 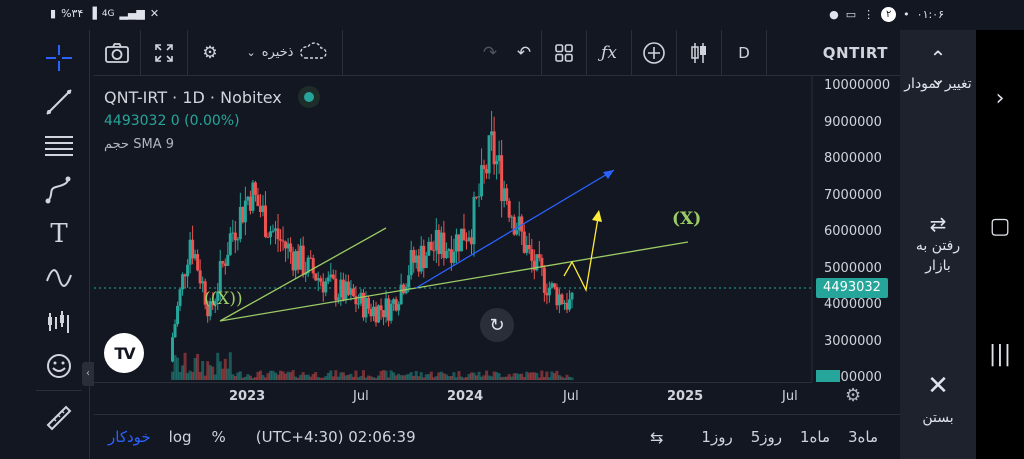 What do you see at coordinates (59, 146) in the screenshot?
I see `fib-retracement-icon` at bounding box center [59, 146].